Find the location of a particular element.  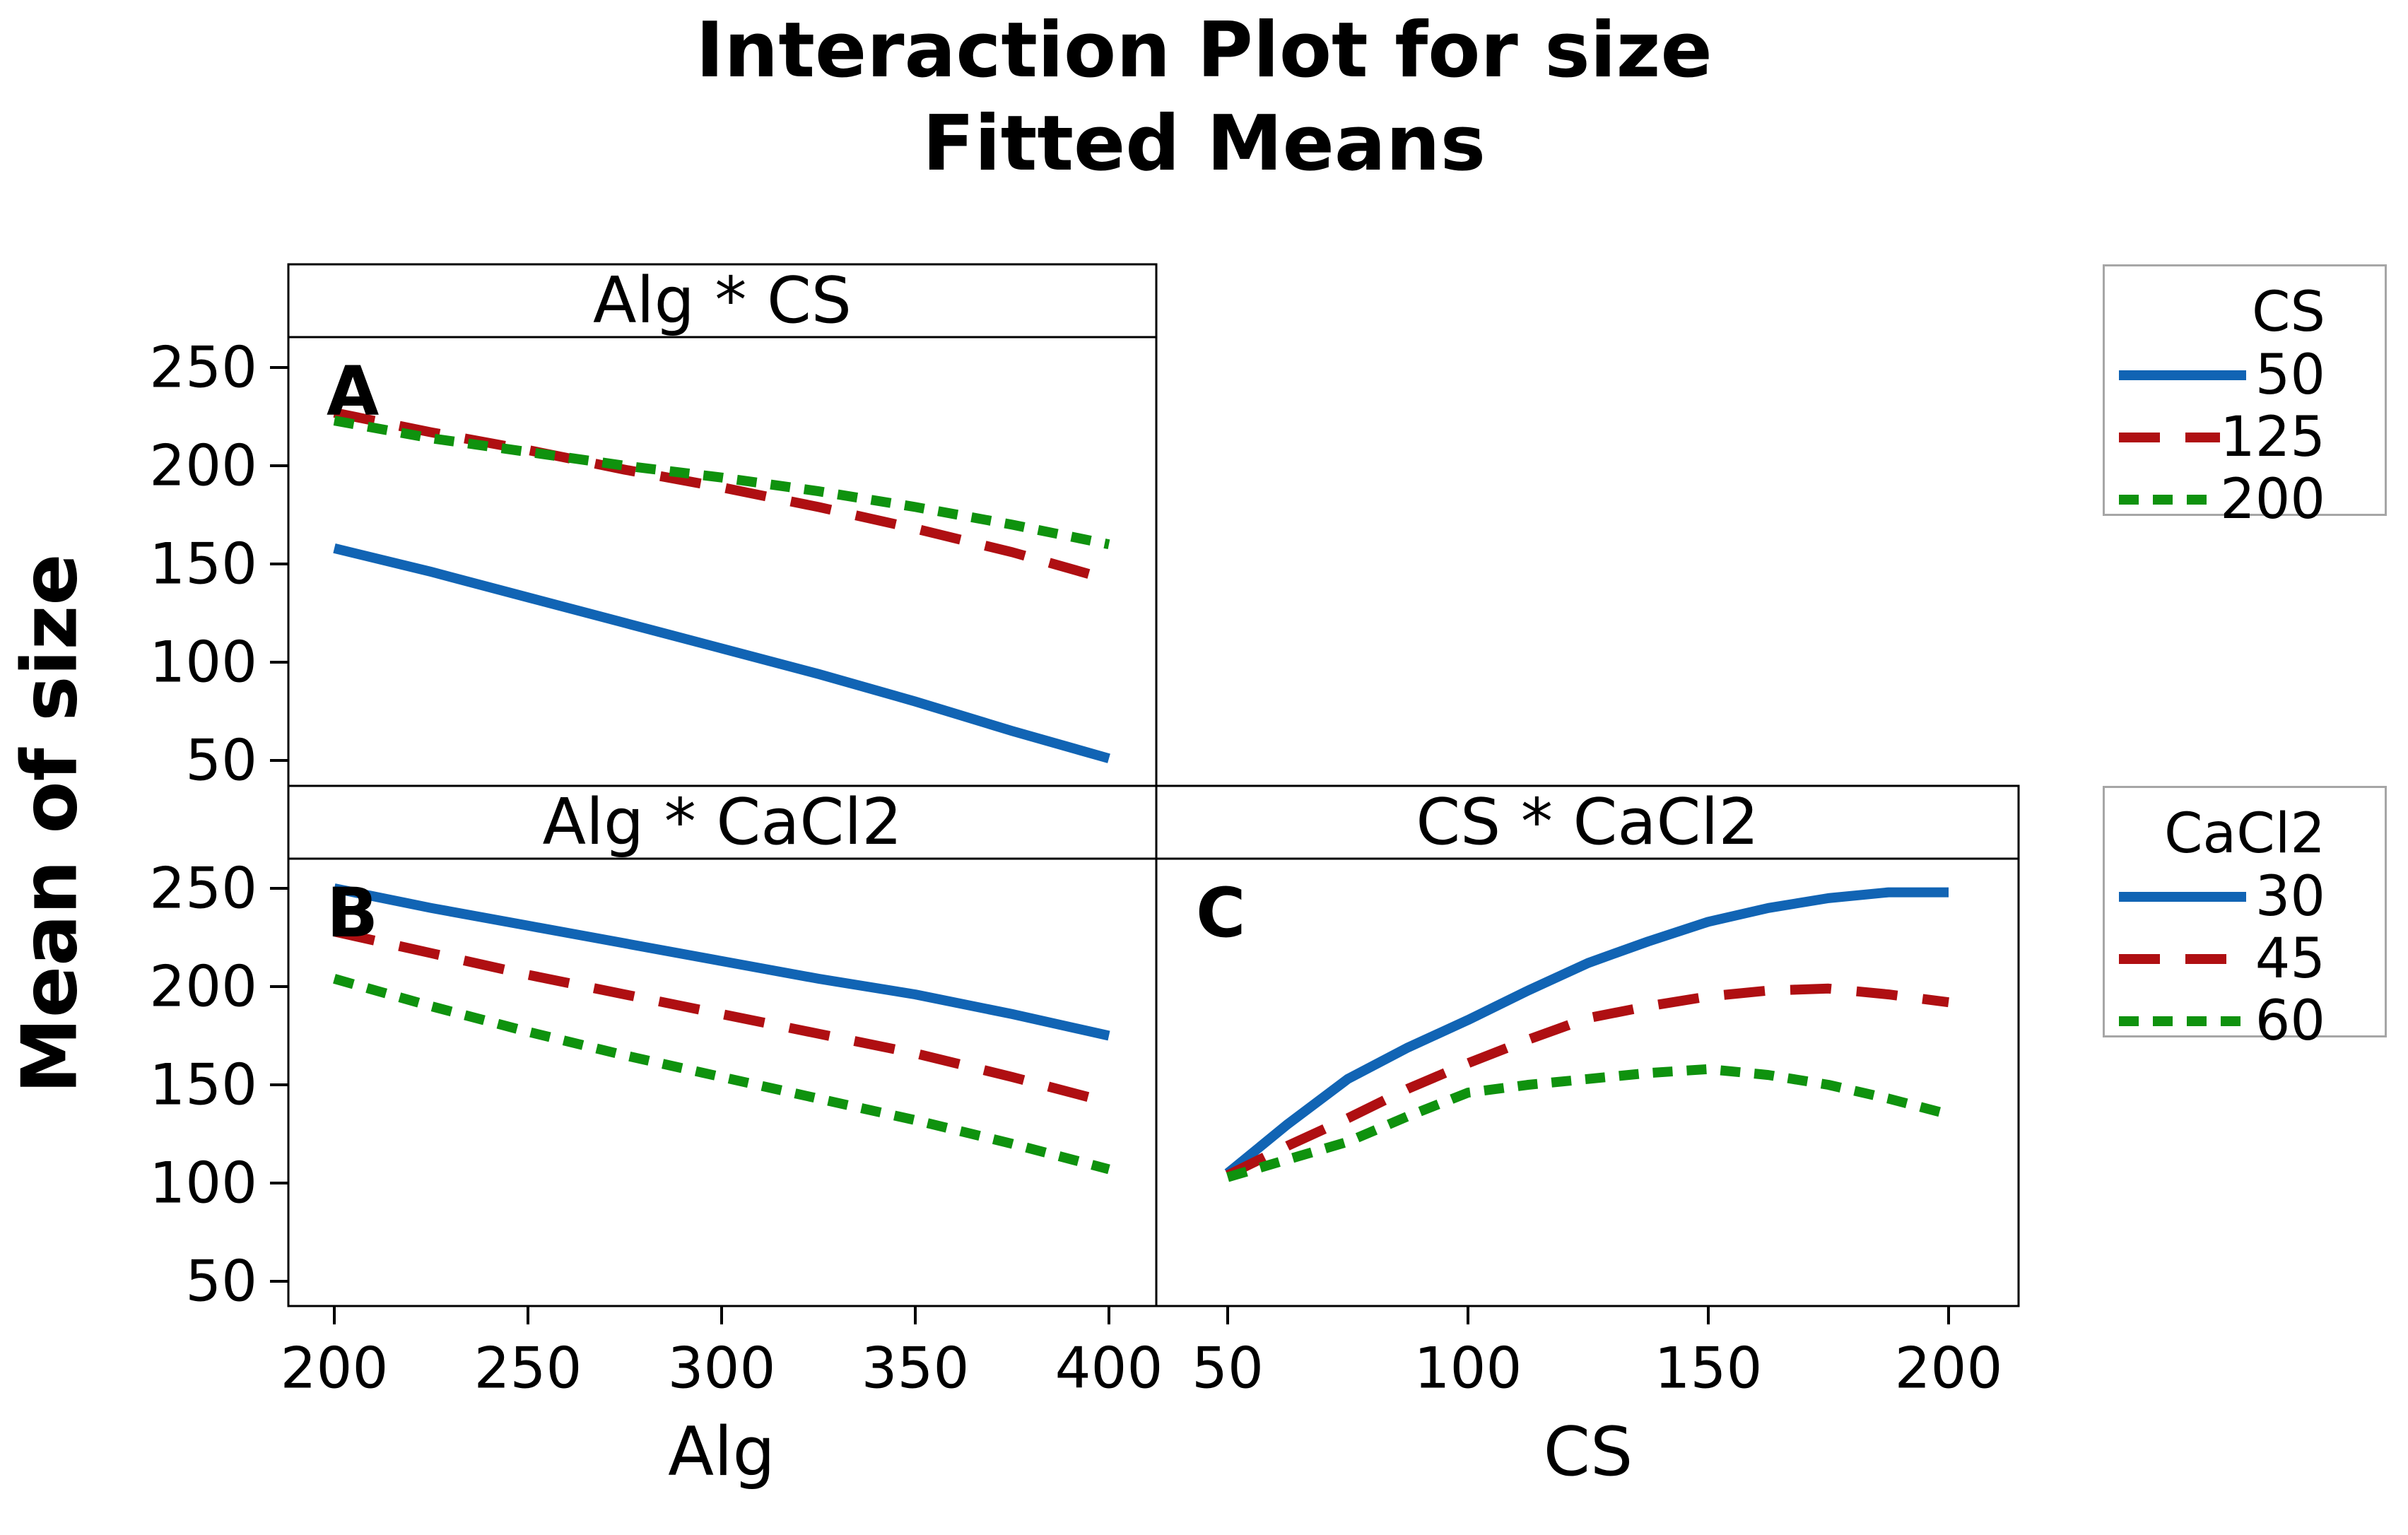

panel-b-letter: B is located at coordinates (353, 914).